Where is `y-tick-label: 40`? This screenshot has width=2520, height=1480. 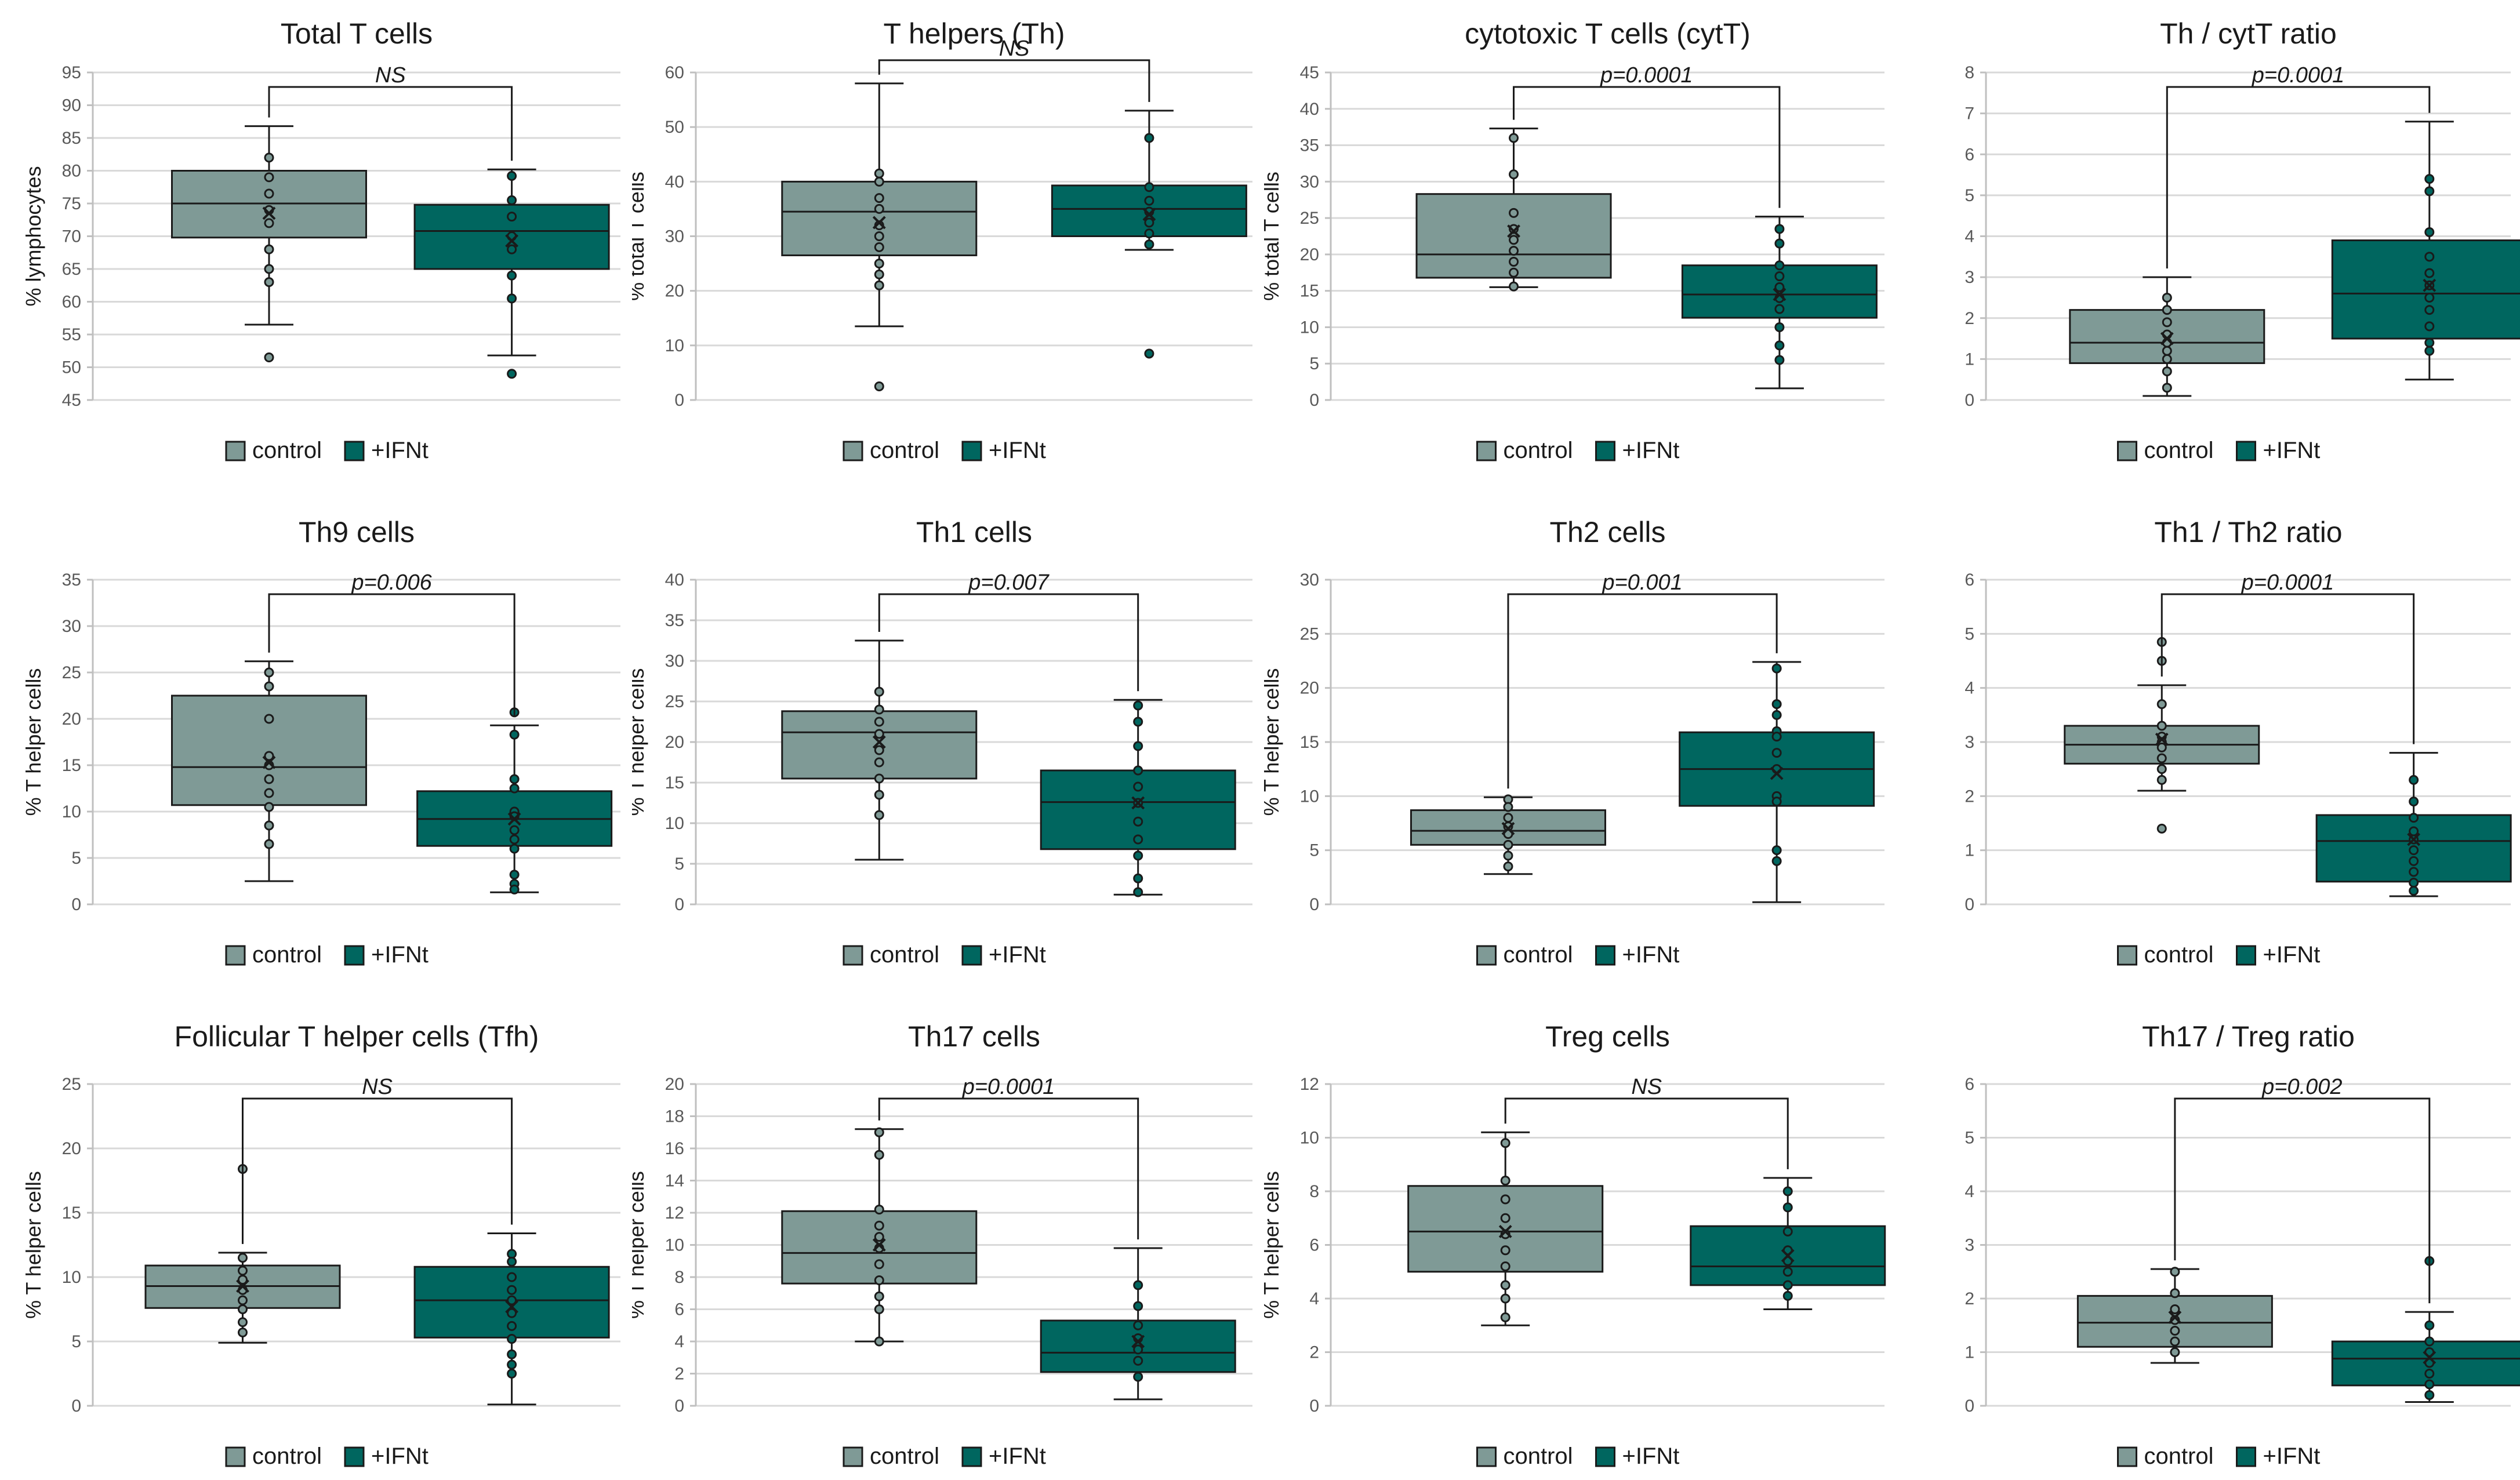 y-tick-label: 40 is located at coordinates (1310, 110).